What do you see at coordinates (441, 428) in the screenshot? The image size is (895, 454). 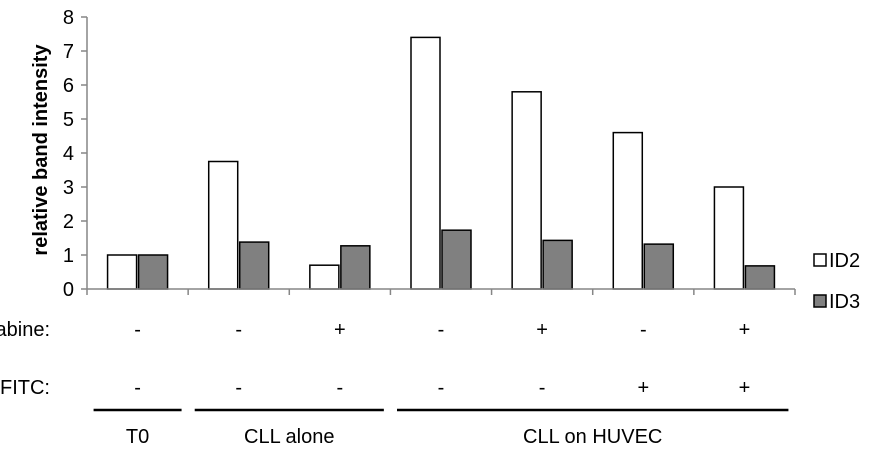 I see `group-brackets: T0 CLL alone CLL on HUVEC` at bounding box center [441, 428].